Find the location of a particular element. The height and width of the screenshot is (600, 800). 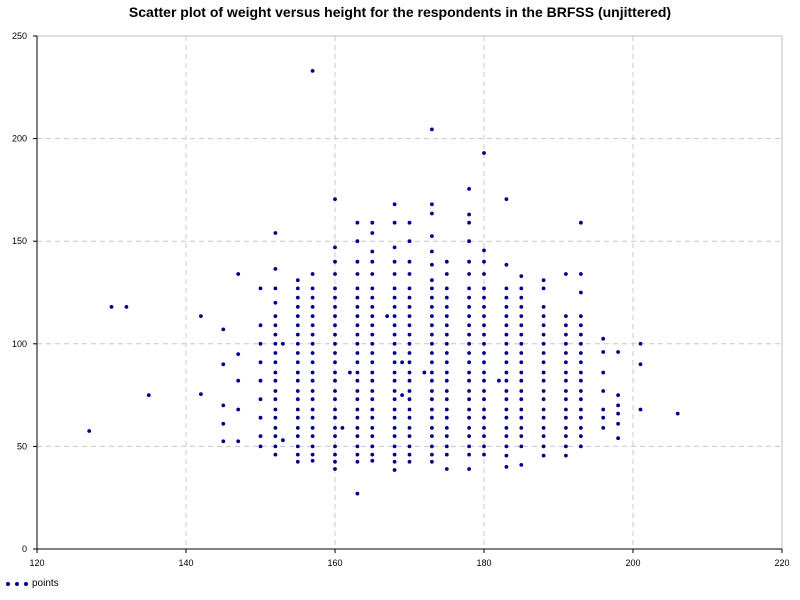

y-tick-label: 0 is located at coordinates (24, 549).